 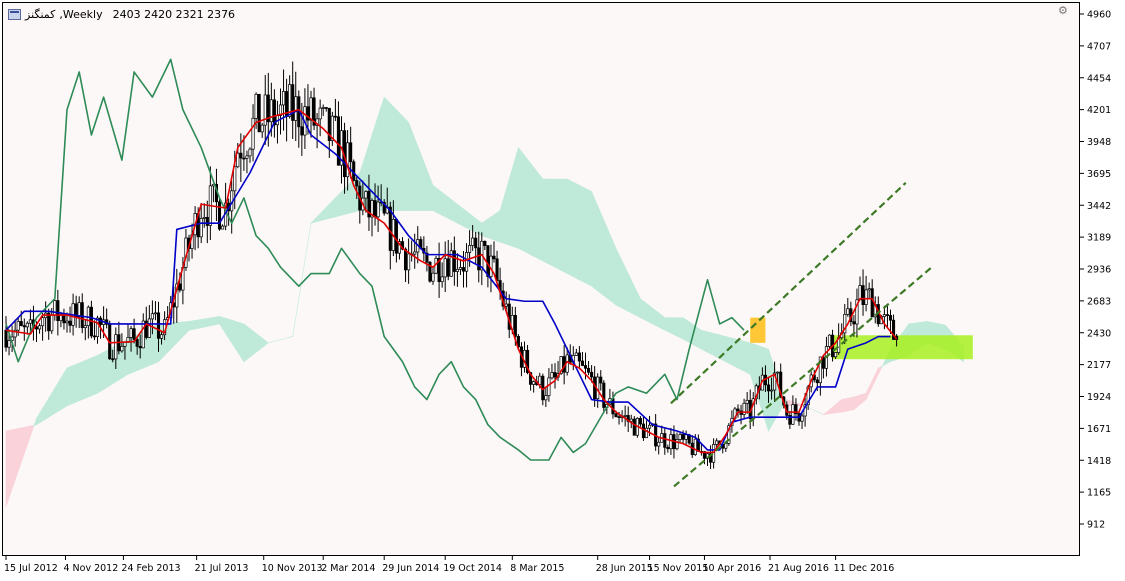 What do you see at coordinates (1099, 110) in the screenshot?
I see `y-tick-label: 4201` at bounding box center [1099, 110].